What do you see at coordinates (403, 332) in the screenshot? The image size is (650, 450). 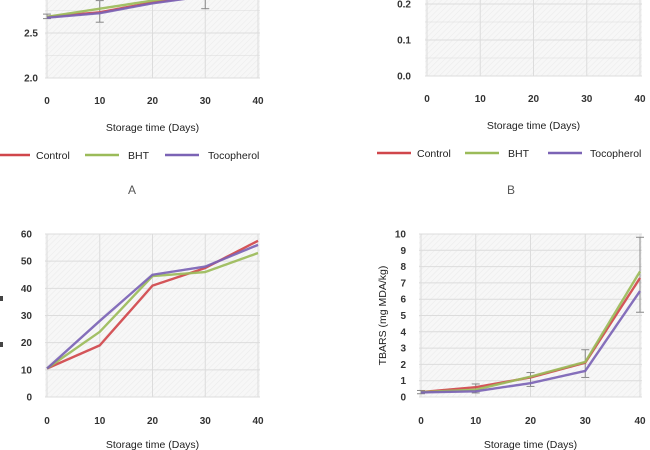 I see `y-tick-label: 4` at bounding box center [403, 332].